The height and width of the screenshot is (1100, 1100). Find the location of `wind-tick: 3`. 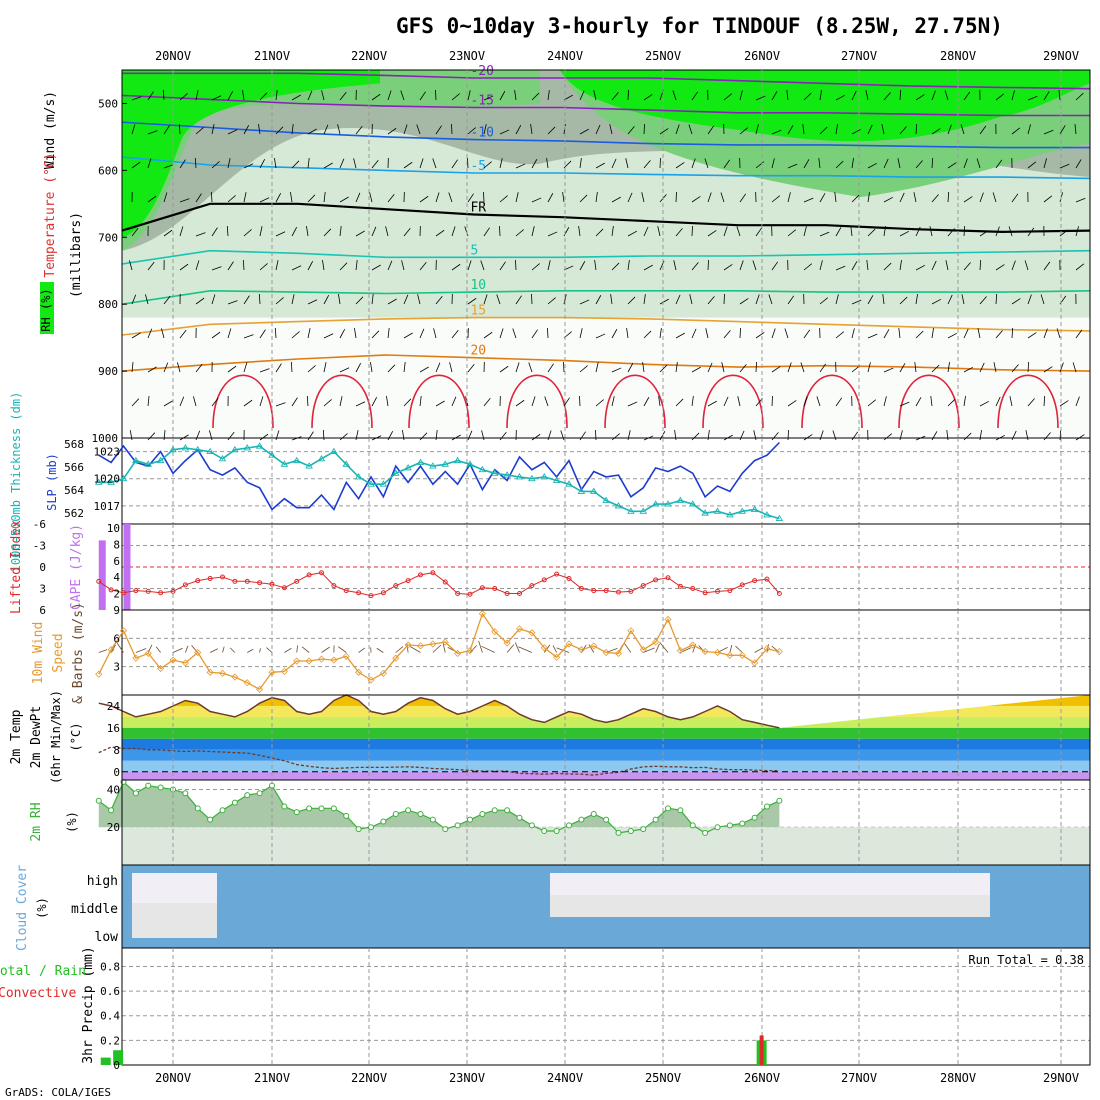

wind-tick: 3 is located at coordinates (116, 667).